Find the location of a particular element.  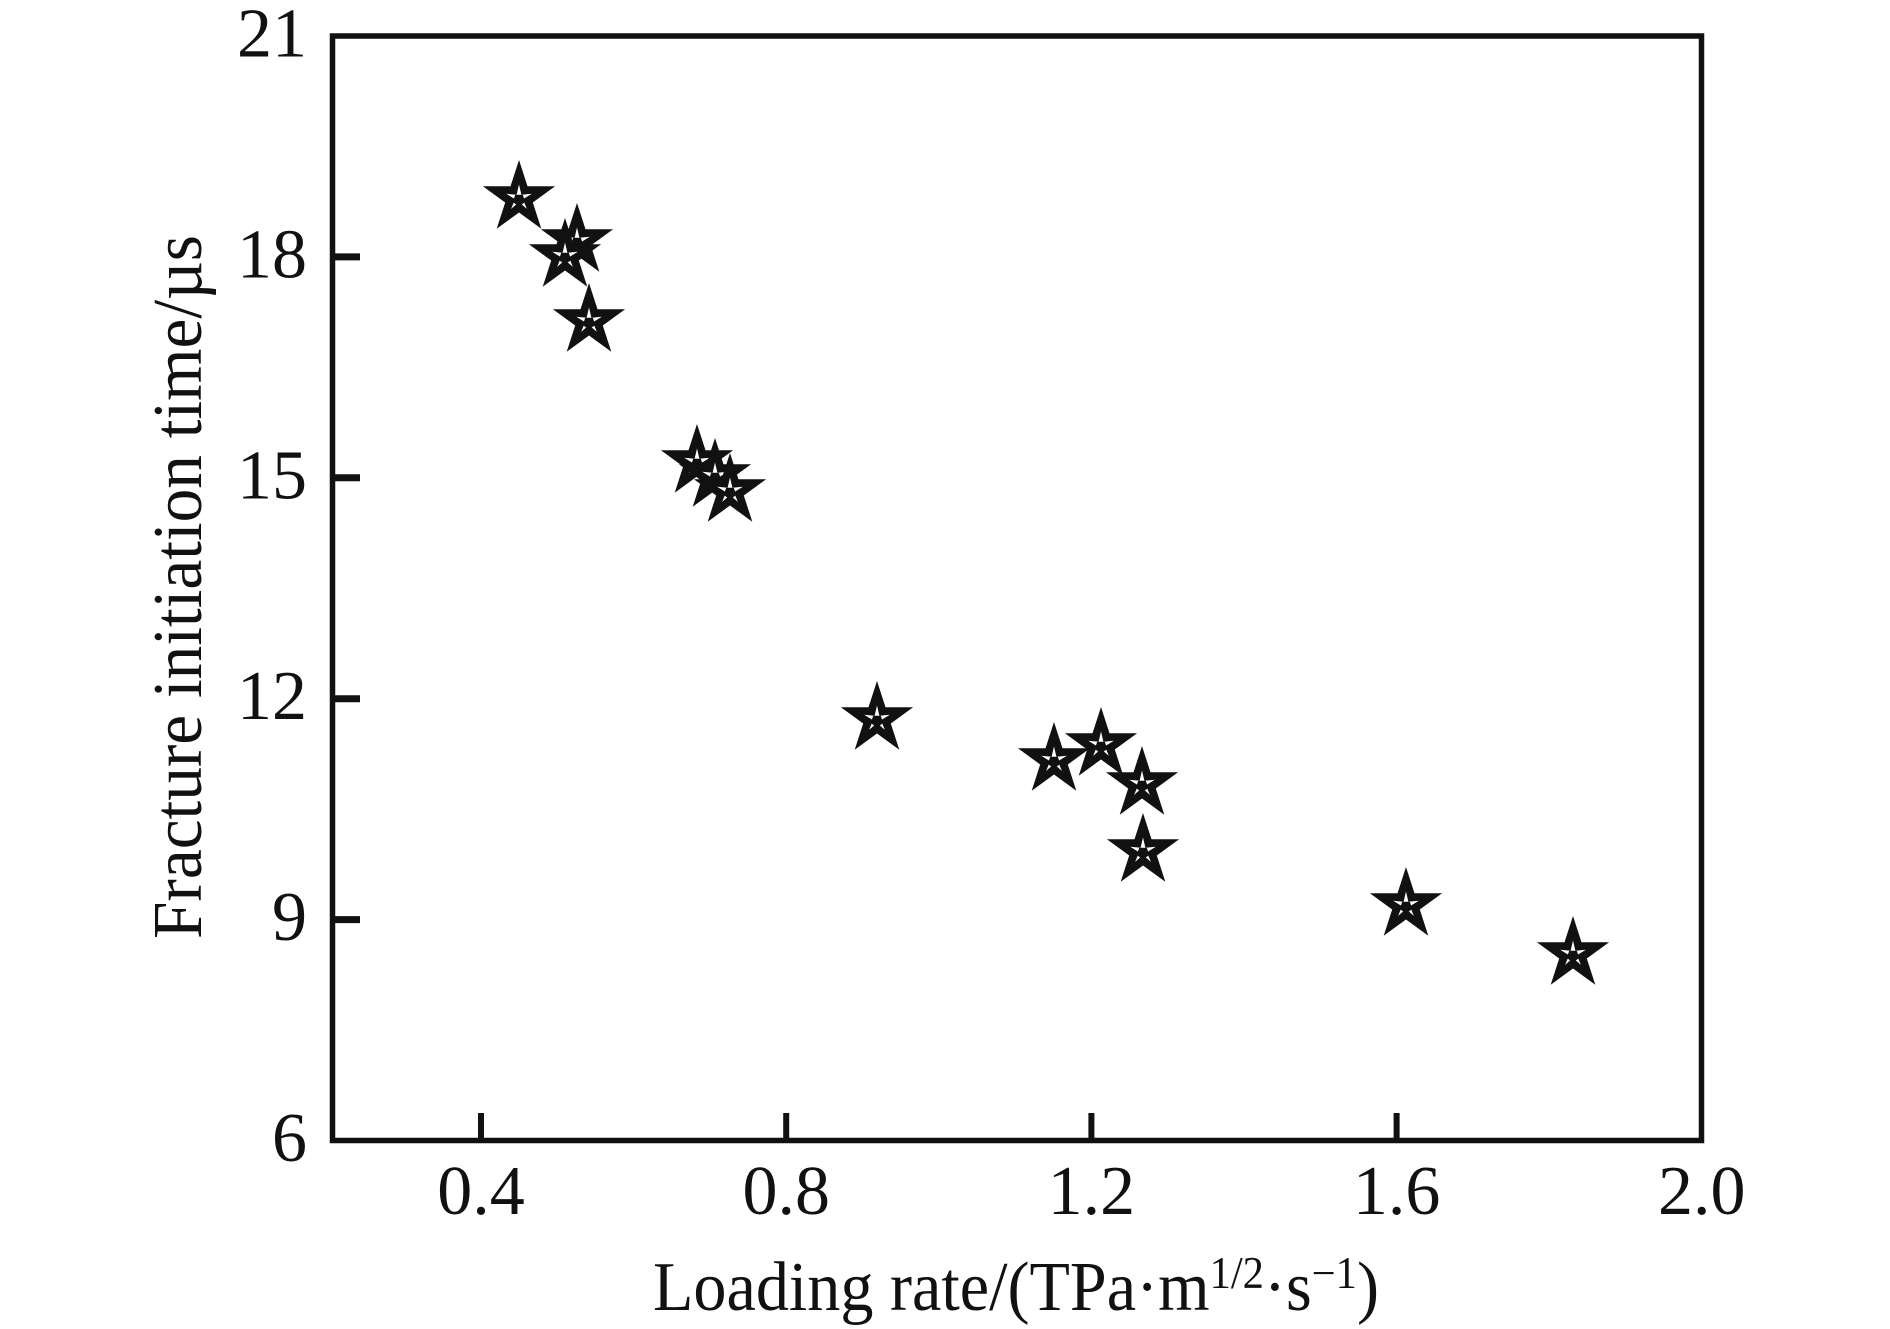

svg-text: 0.8 is located at coordinates (786, 1191).